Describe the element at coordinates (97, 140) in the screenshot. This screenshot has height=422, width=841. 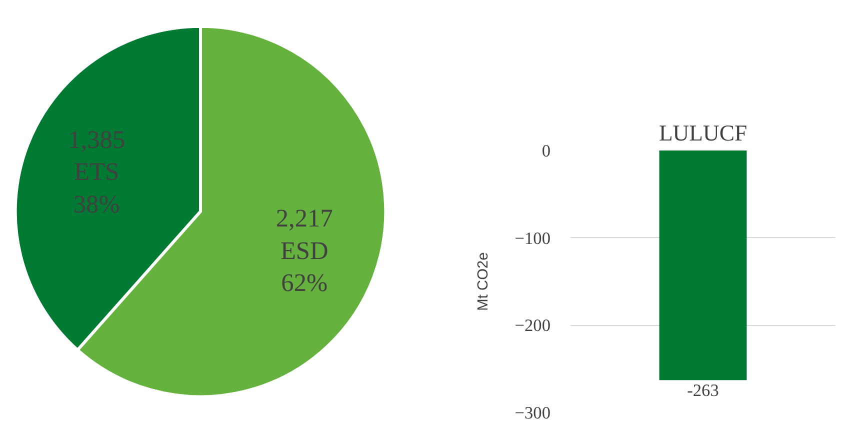
I see `data-label: 1,385` at that location.